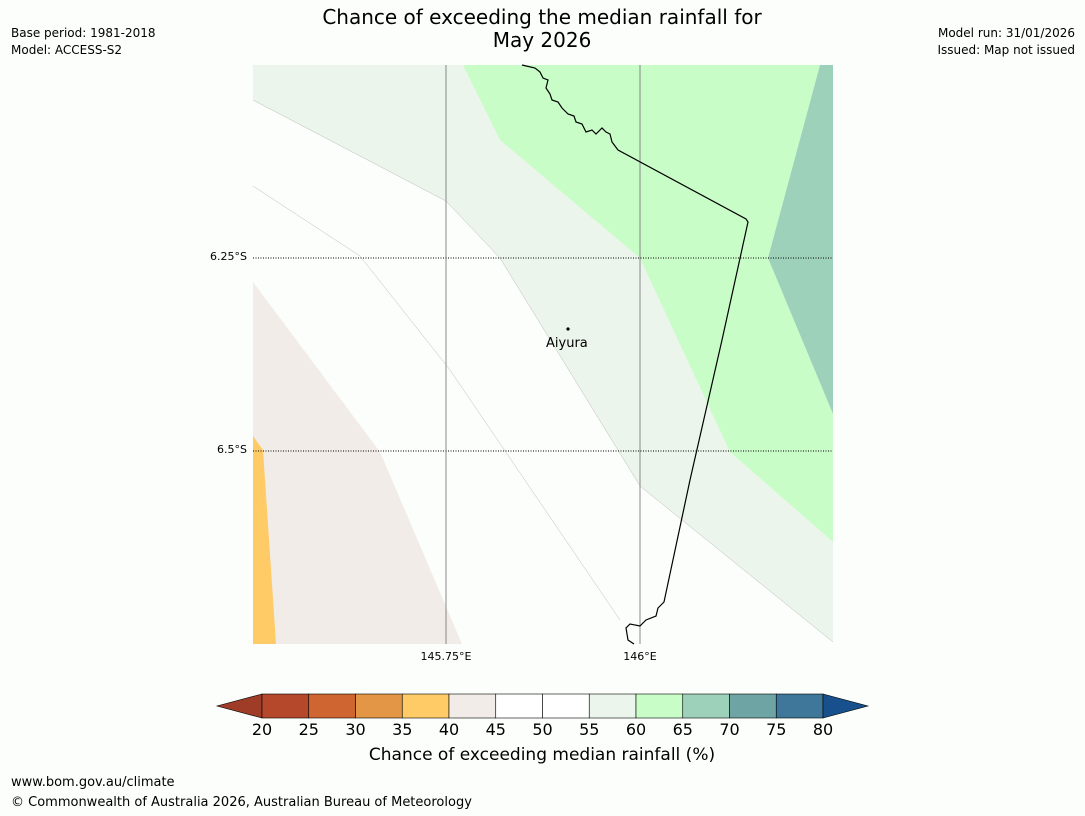 This screenshot has height=816, width=1085. Describe the element at coordinates (232, 449) in the screenshot. I see `lat-label: 6.5°S` at that location.